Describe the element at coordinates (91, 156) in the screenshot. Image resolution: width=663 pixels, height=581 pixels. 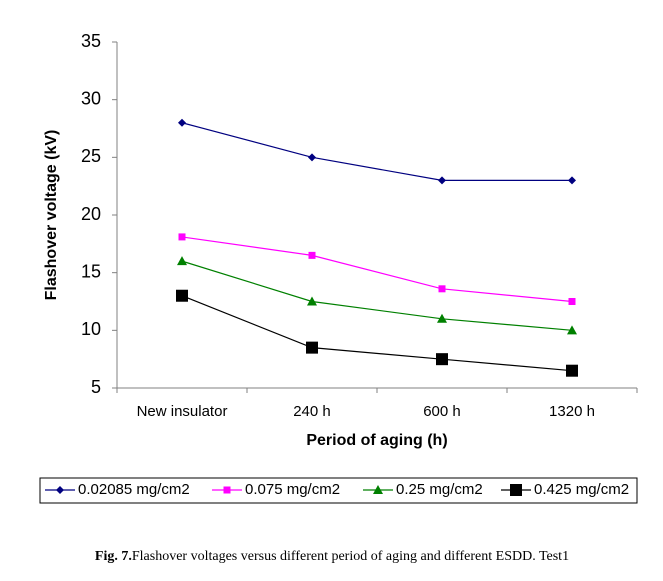
I see `y-tick-label: 25` at that location.